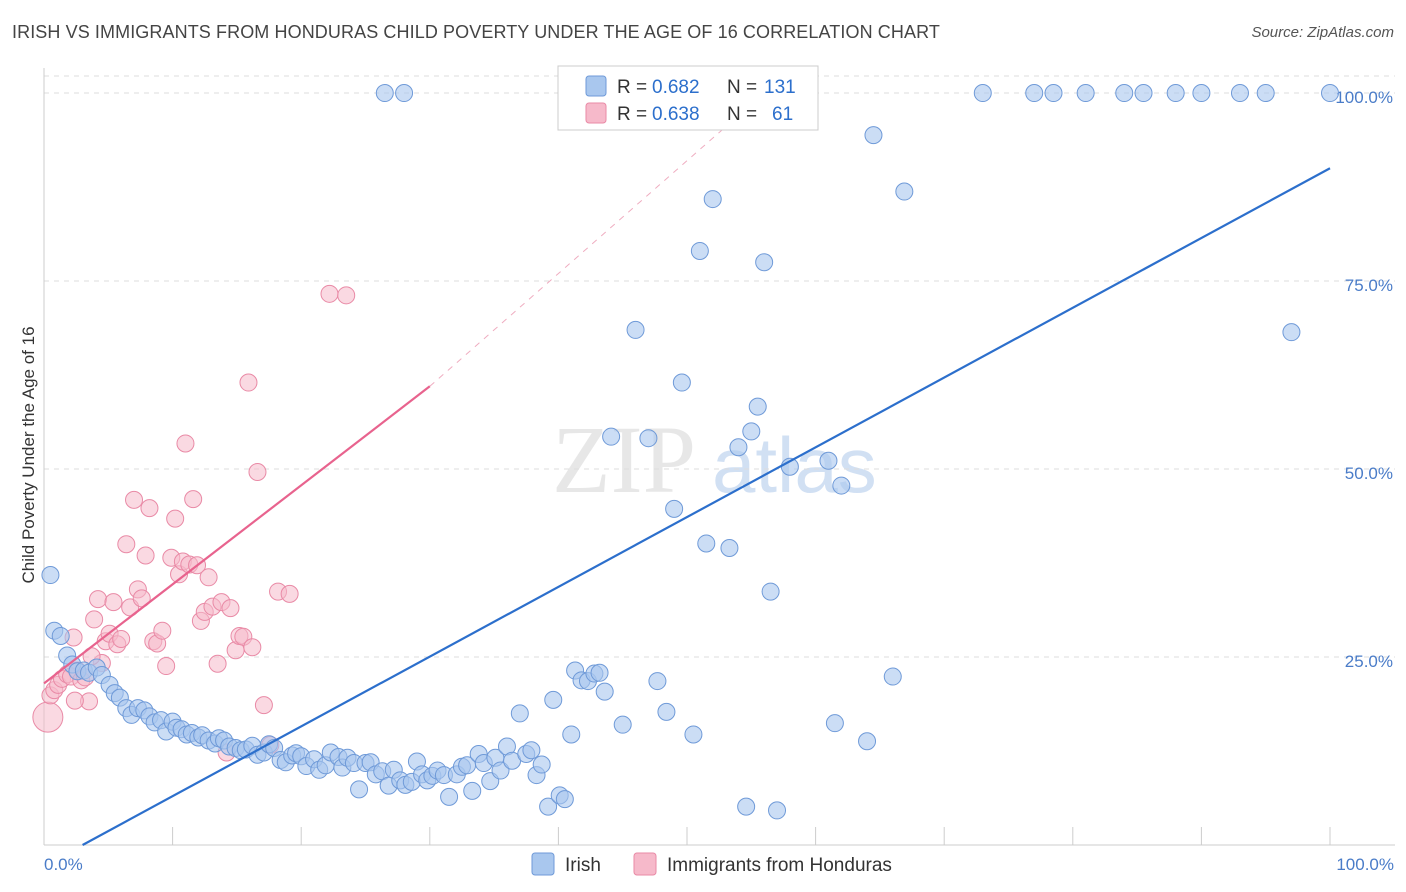 Image resolution: width=1406 pixels, height=892 pixels. Describe the element at coordinates (1369, 661) in the screenshot. I see `y-tick-label-0: 25.0%` at that location.